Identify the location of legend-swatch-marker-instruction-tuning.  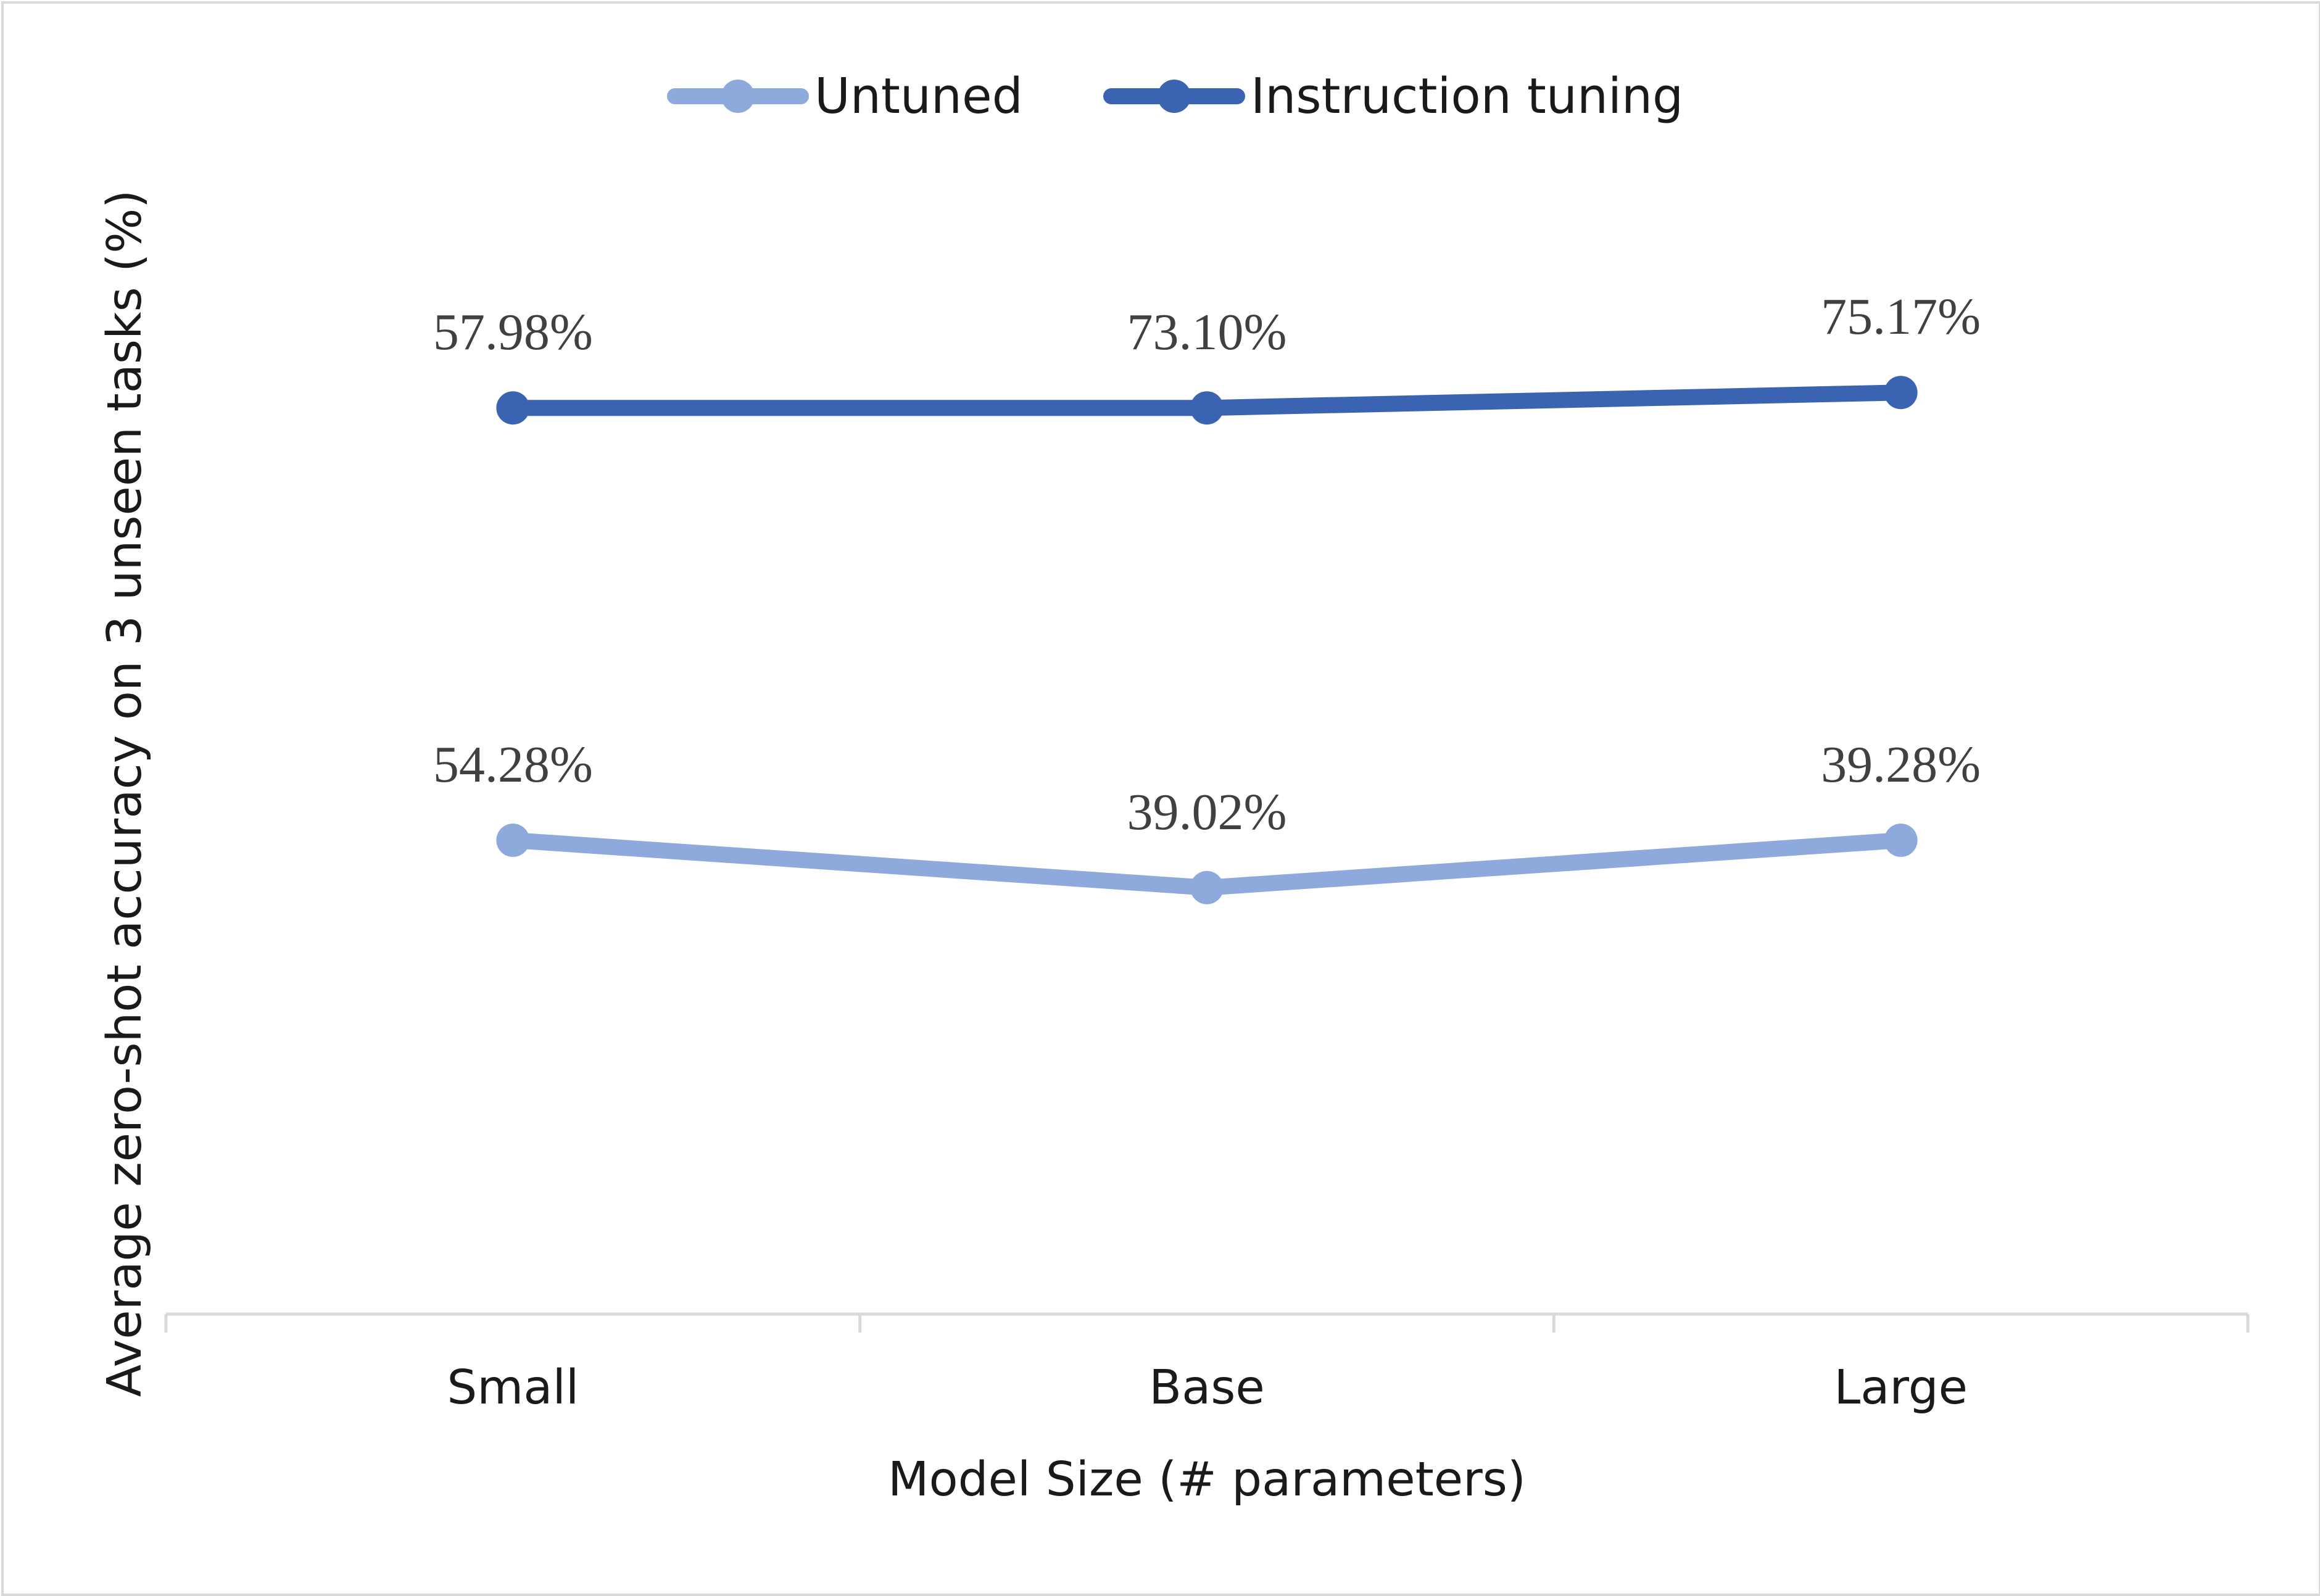
(1174, 96).